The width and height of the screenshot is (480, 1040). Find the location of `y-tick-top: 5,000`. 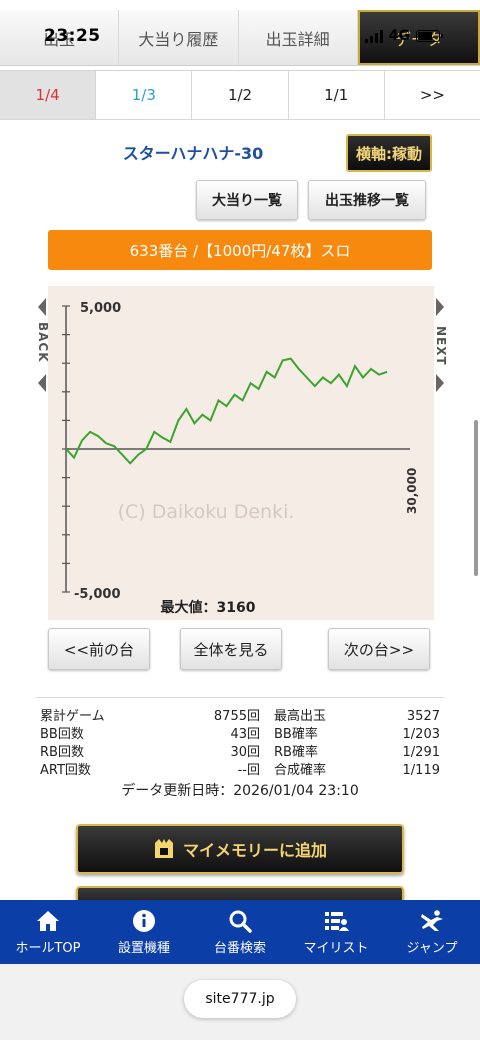

y-tick-top: 5,000 is located at coordinates (100, 308).